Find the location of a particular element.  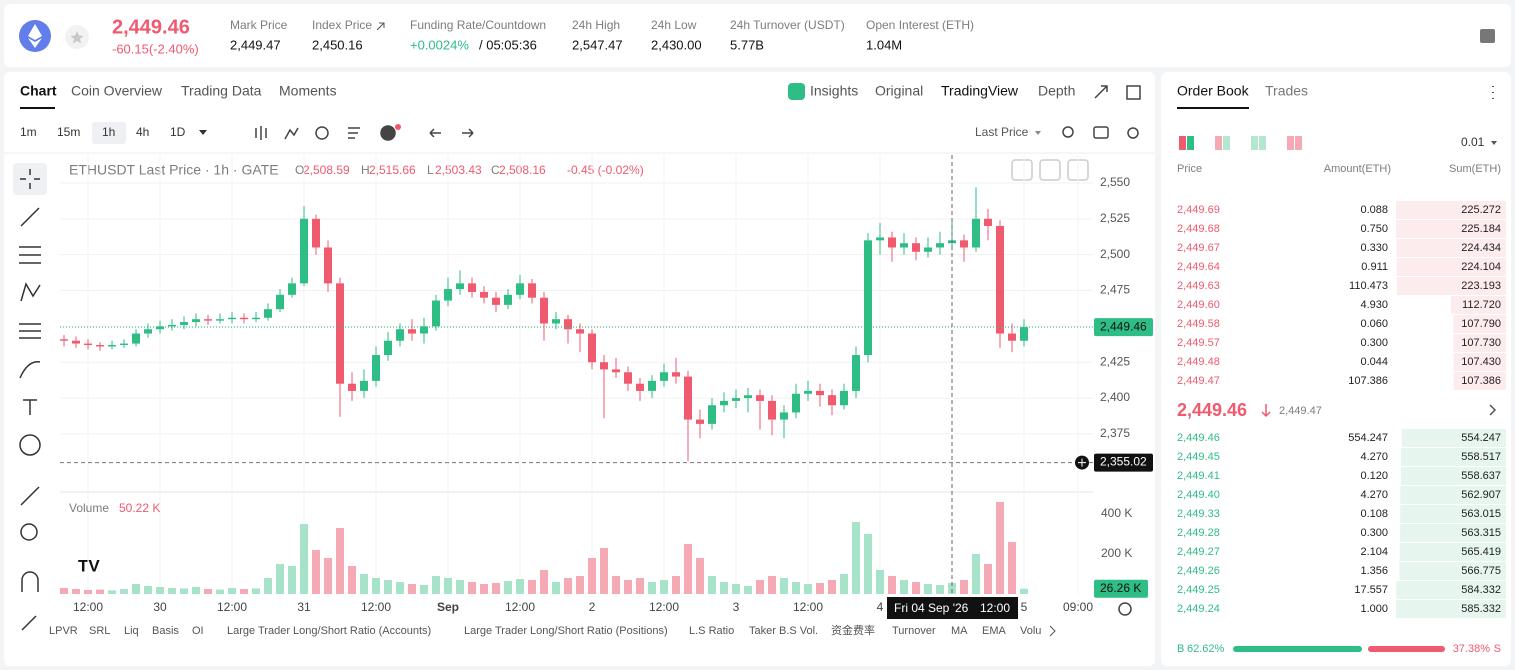

indicator-tab: MA is located at coordinates (959, 631).